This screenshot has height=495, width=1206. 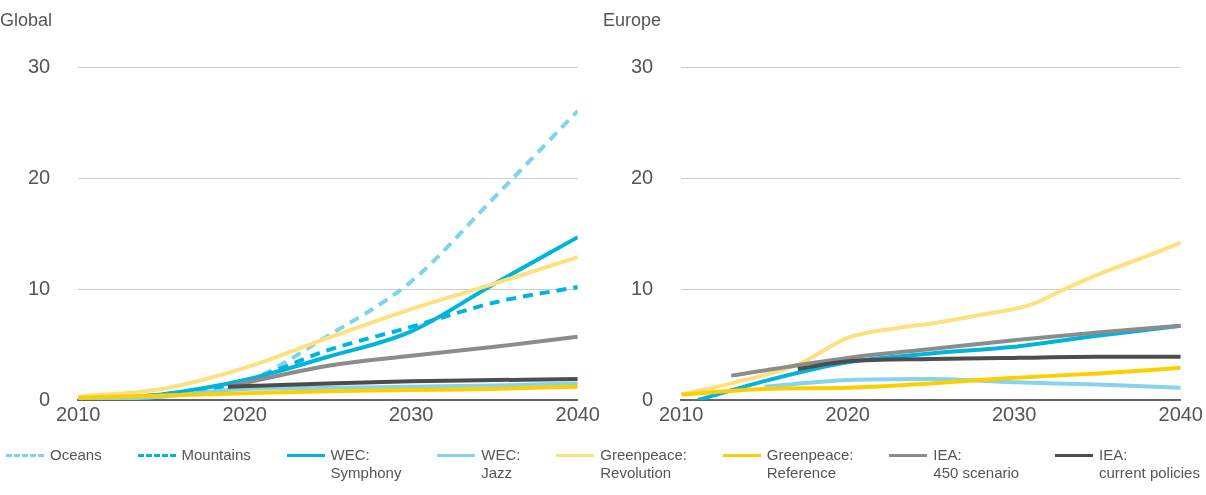 I want to click on legend-label: IEA: 450 scenario, so click(x=976, y=464).